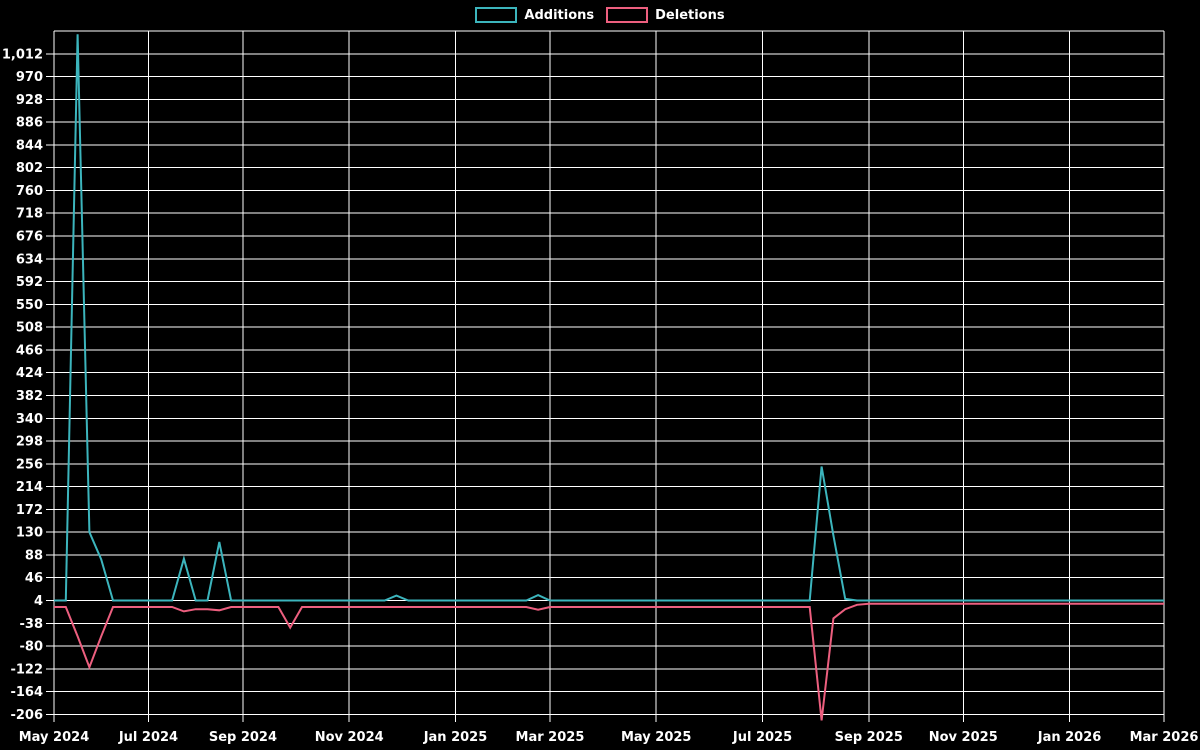 Image resolution: width=1200 pixels, height=750 pixels. Describe the element at coordinates (38, 601) in the screenshot. I see `y-axis-label: 4` at that location.